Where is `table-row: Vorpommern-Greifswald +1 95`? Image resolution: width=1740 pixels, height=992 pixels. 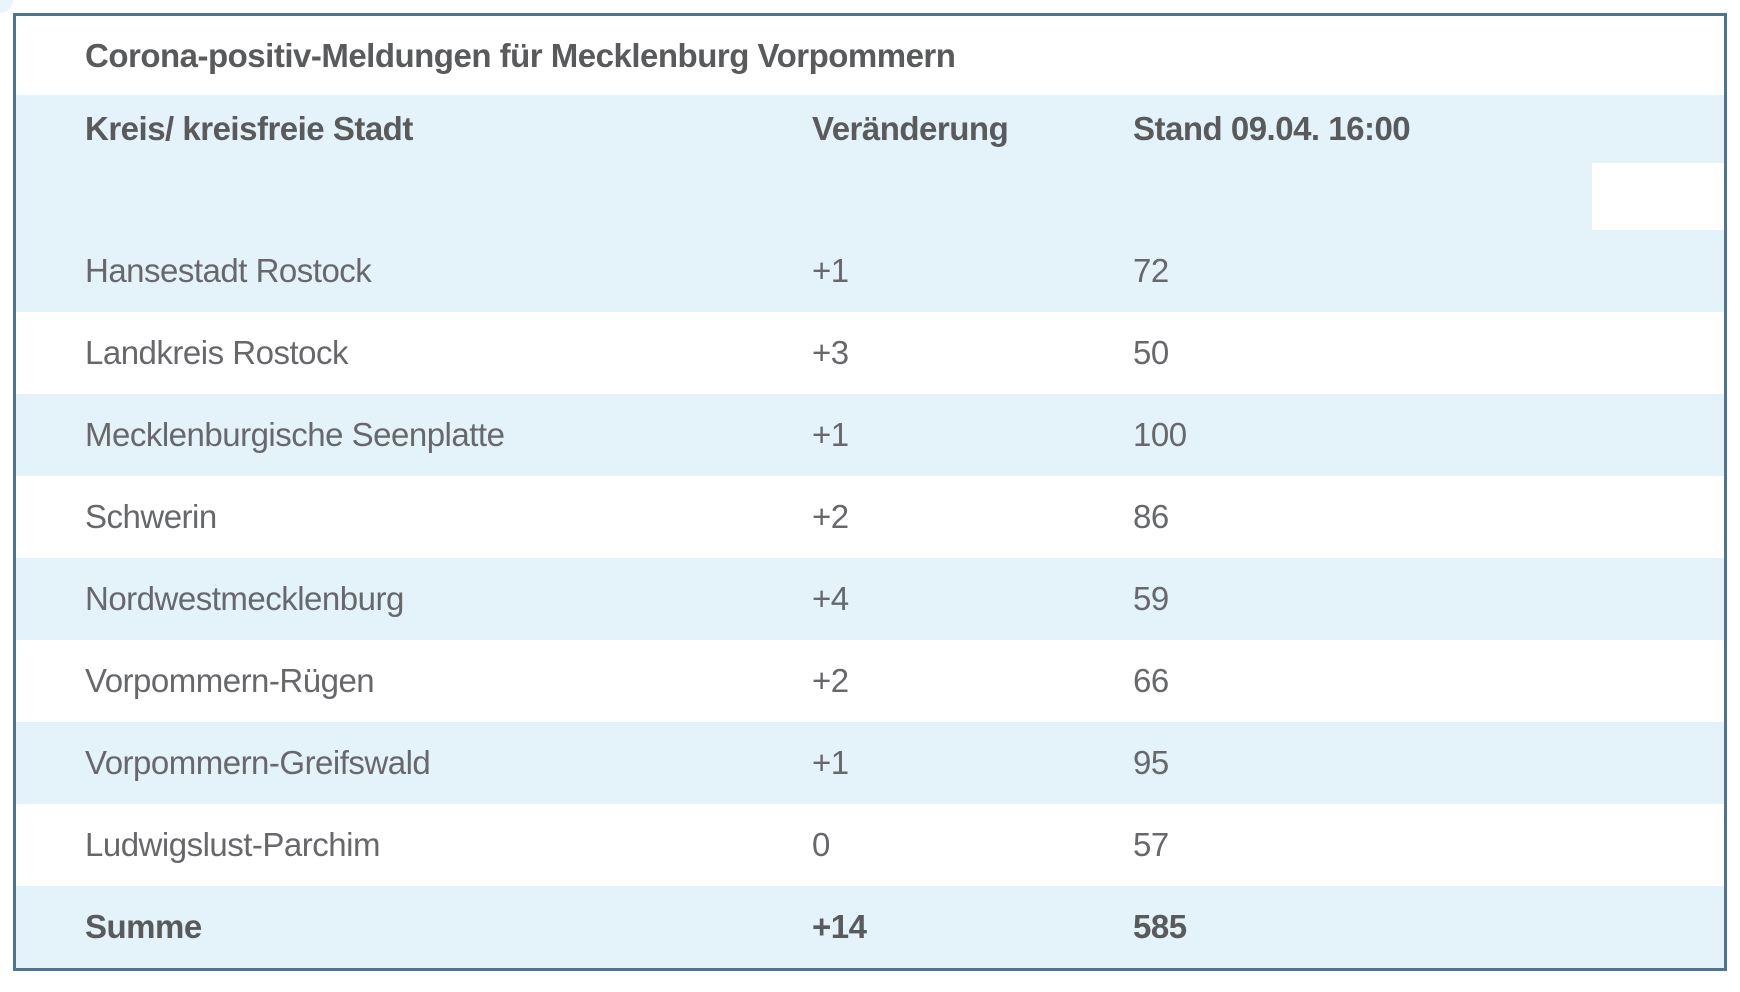
table-row: Vorpommern-Greifswald +1 95 is located at coordinates (870, 763).